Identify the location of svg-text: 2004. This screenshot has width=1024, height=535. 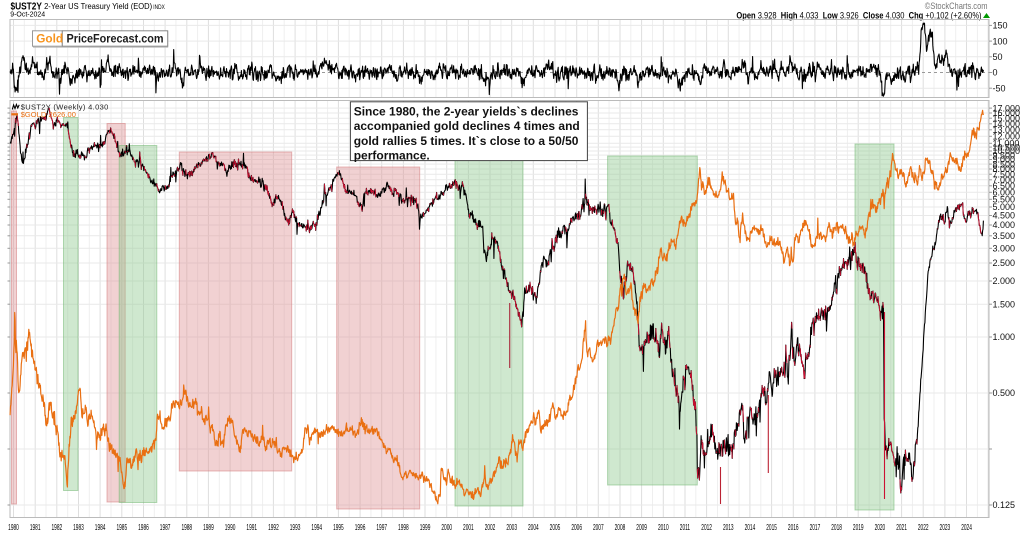
(533, 528).